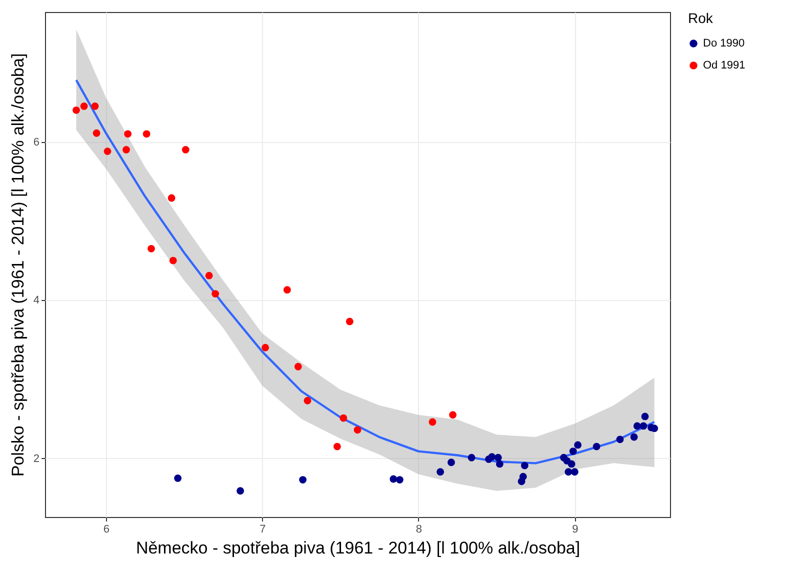 The image size is (797, 568). Describe the element at coordinates (701, 18) in the screenshot. I see `legend-title: Rok` at that location.